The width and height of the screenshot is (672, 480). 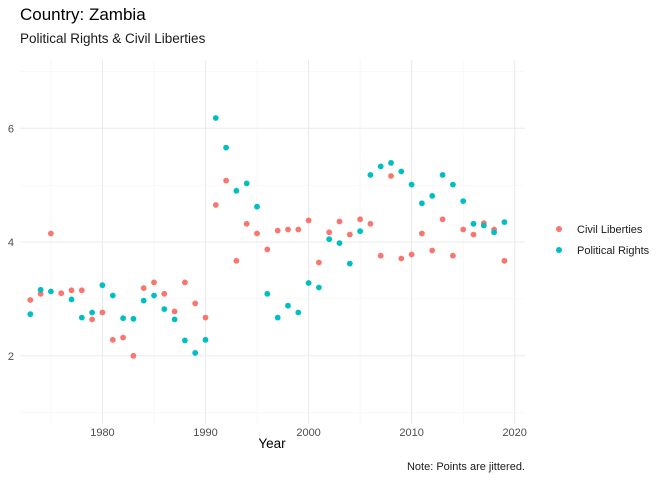 I want to click on y-tick-label: 6, so click(x=11, y=129).